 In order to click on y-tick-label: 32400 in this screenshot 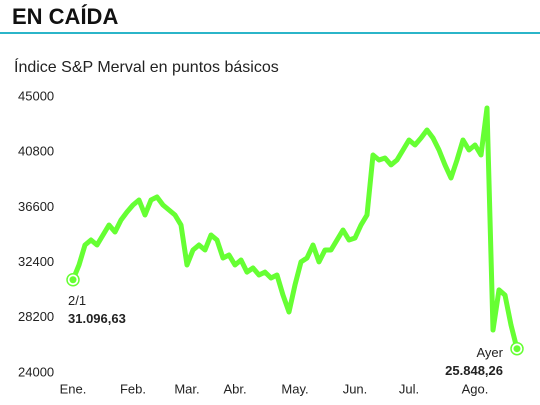, I will do `click(36, 261)`.